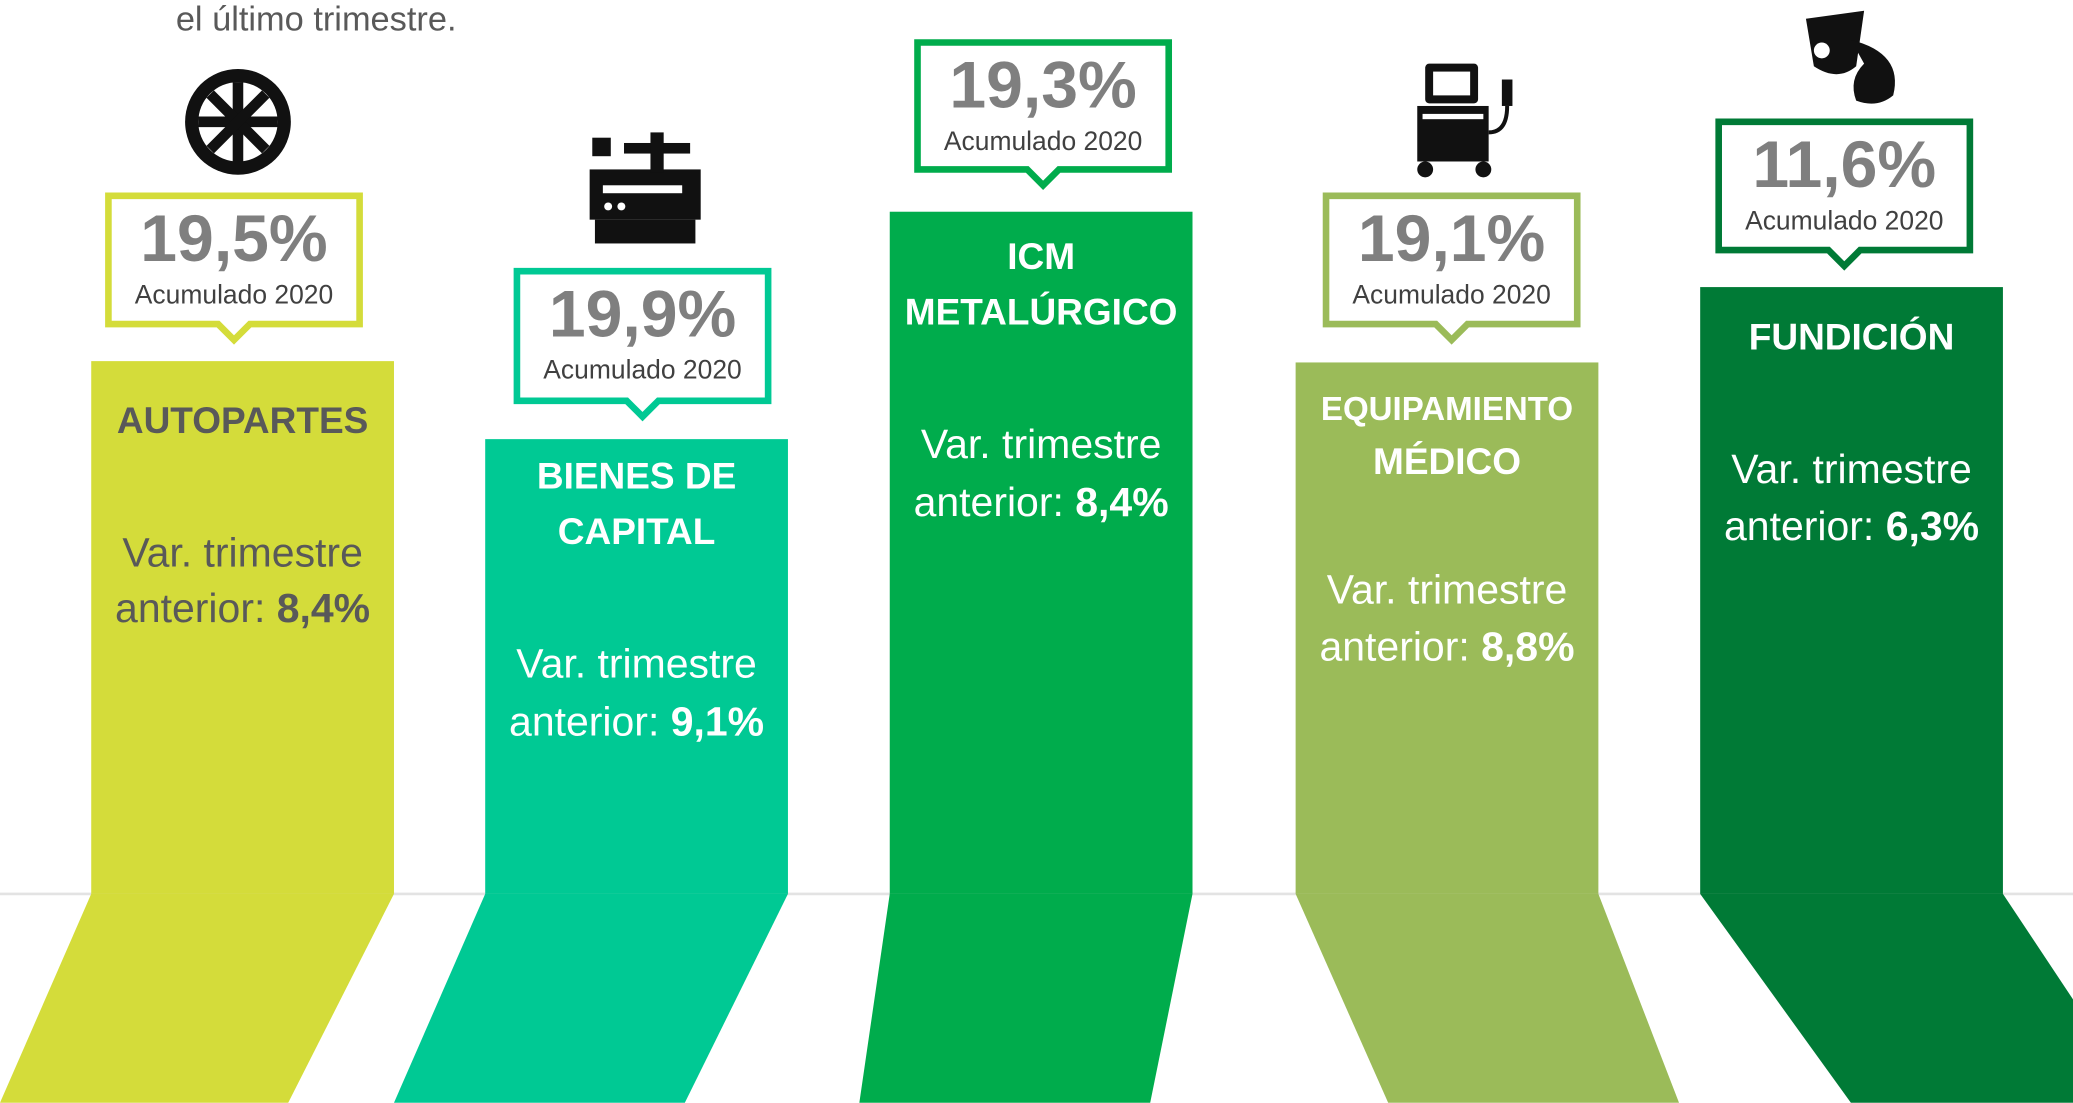  Describe the element at coordinates (316, 19) in the screenshot. I see `intro-text: el último trimestre.` at that location.